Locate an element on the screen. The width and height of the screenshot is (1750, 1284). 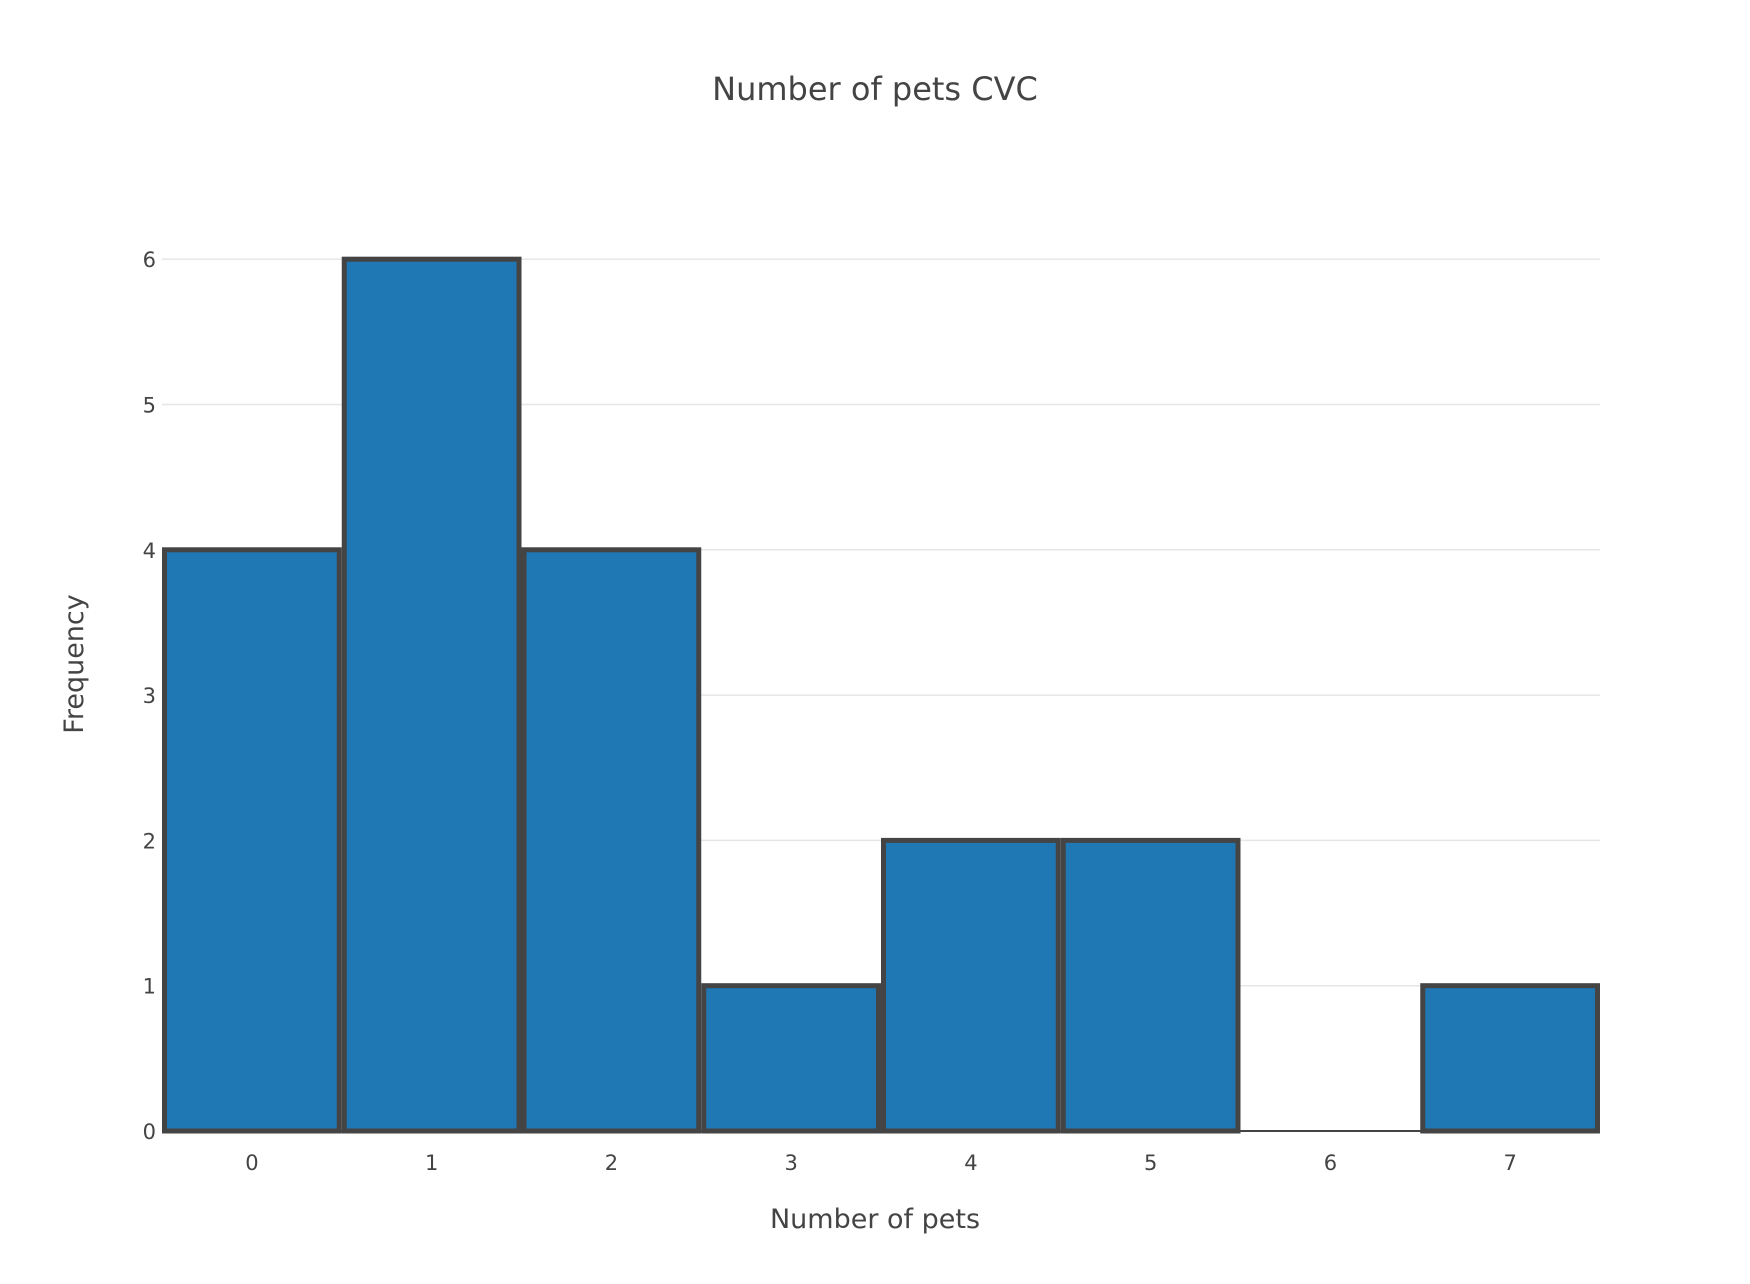
x-axis-ticks: 0 1 2 3 4 5 6 7 is located at coordinates (881, 1163).